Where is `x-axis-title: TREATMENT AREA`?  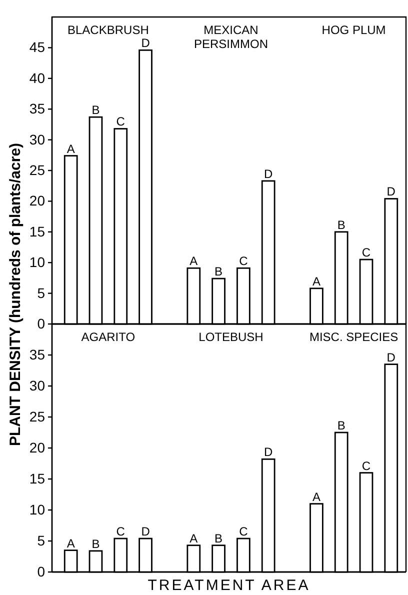
x-axis-title: TREATMENT AREA is located at coordinates (229, 585).